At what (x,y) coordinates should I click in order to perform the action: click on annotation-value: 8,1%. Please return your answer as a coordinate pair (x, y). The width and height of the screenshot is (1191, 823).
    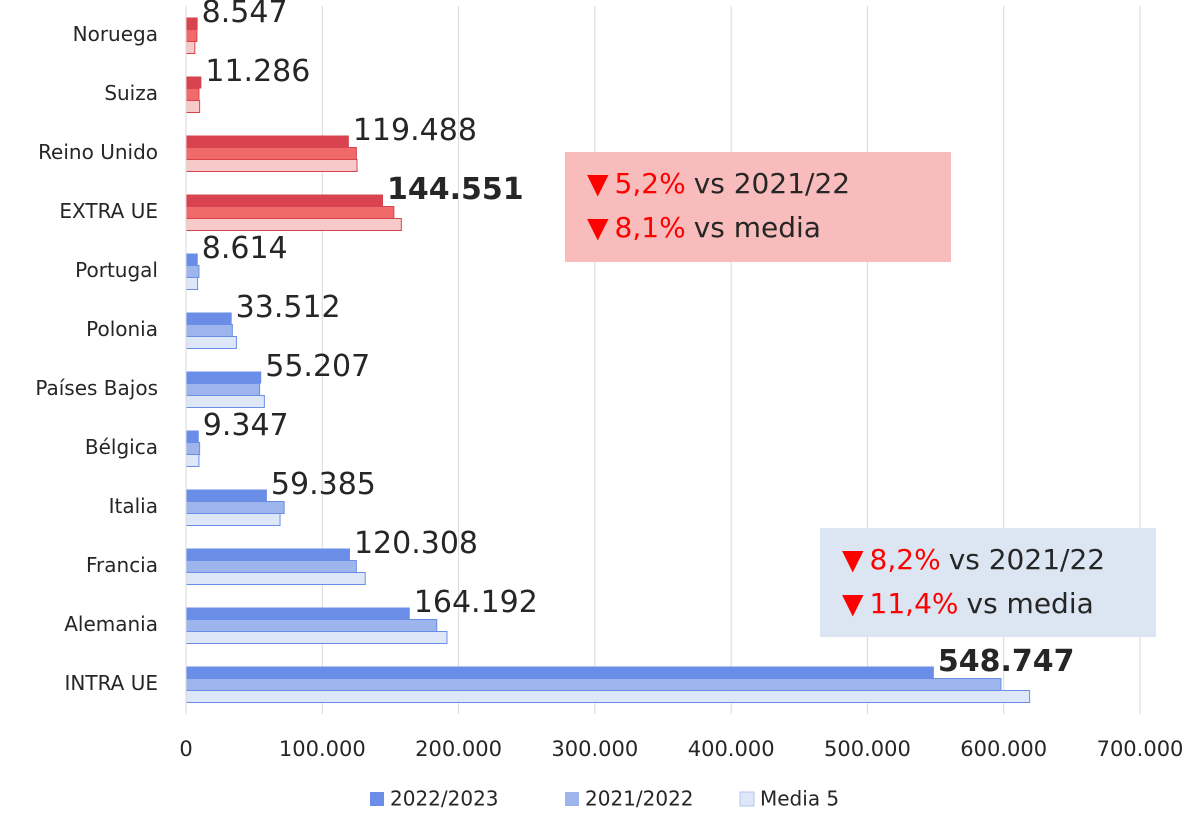
    Looking at the image, I should click on (650, 227).